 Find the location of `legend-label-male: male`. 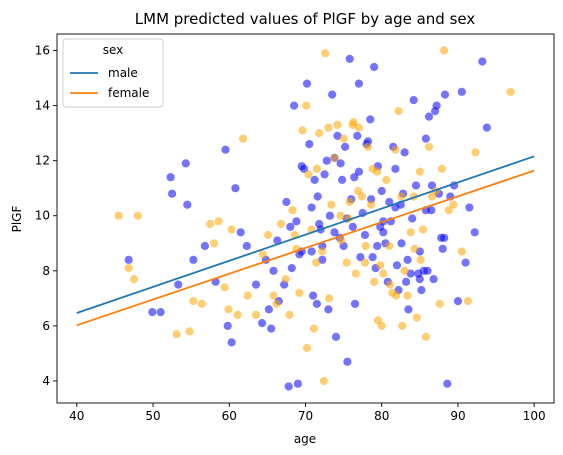

legend-label-male: male is located at coordinates (123, 73).